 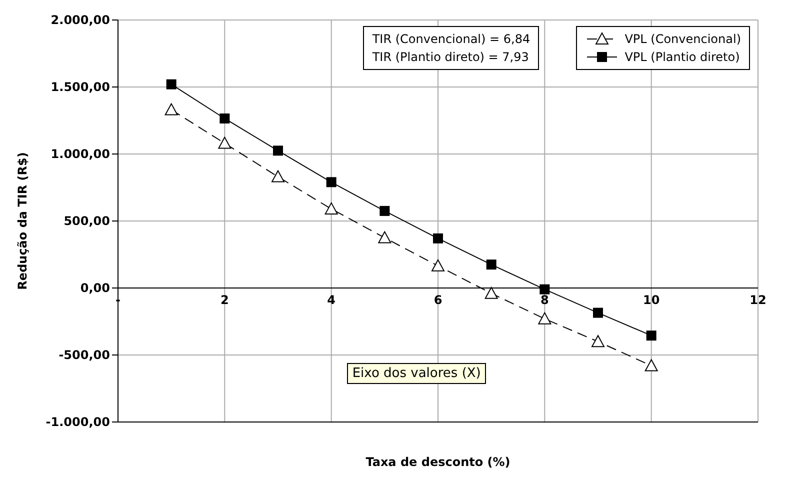 I want to click on tooltip-box: Eixo dos valores (X), so click(x=416, y=373).